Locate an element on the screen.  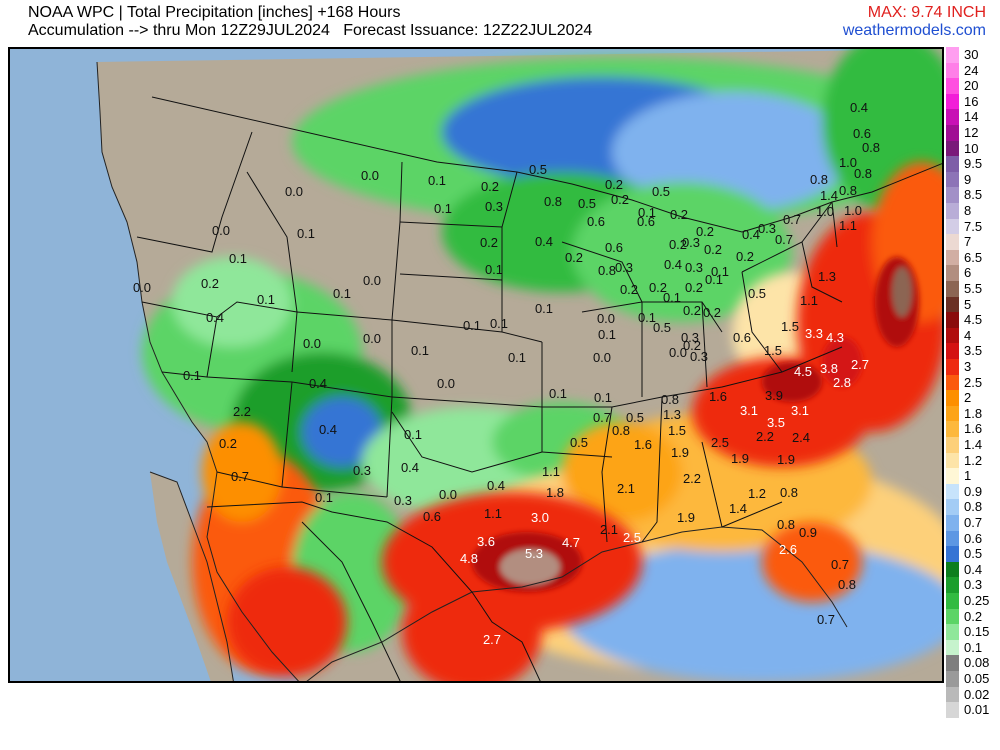
legend-entry: 20 is located at coordinates (973, 86).